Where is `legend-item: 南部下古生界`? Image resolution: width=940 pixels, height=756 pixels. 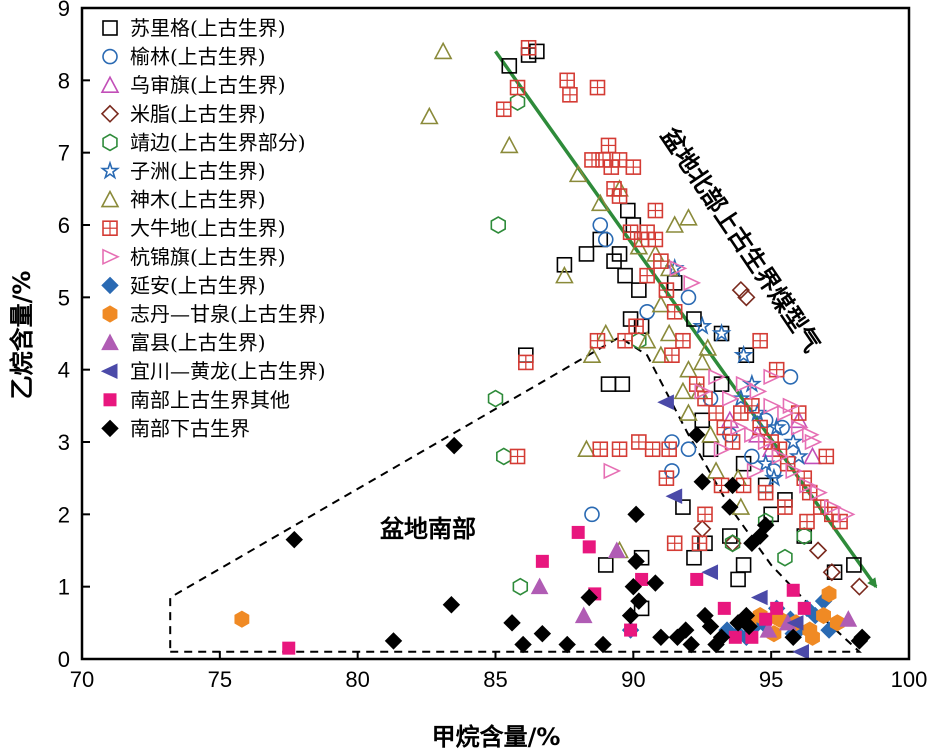 legend-item: 南部下古生界 is located at coordinates (175, 428).